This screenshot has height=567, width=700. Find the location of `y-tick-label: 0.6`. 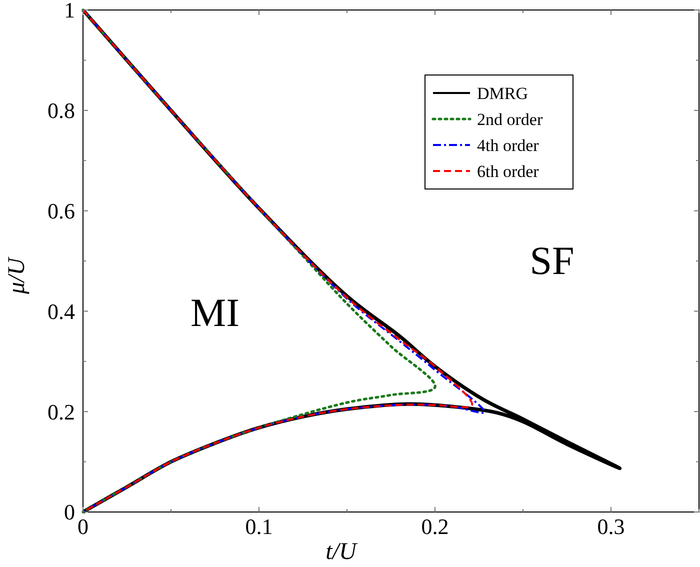

y-tick-label: 0.6 is located at coordinates (61, 211).